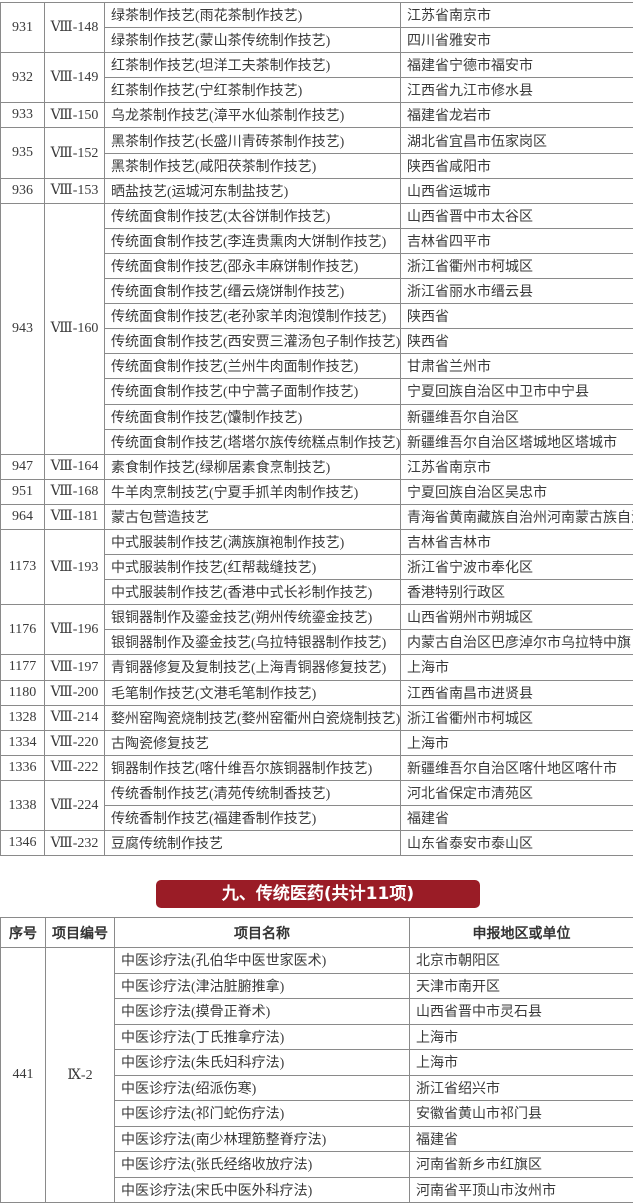 Image resolution: width=633 pixels, height=1203 pixels. I want to click on region: 吉林省吉林市, so click(517, 541).